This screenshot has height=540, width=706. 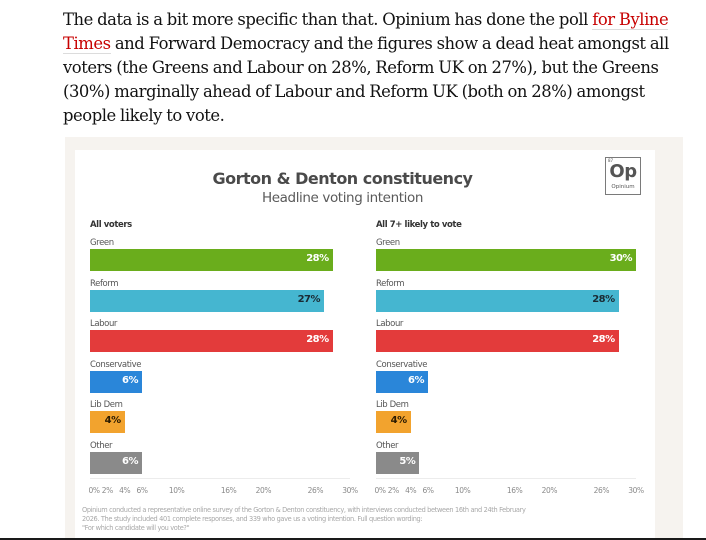 What do you see at coordinates (506, 260) in the screenshot?
I see `bar-green-all-7-likely-to-vote: 30%` at bounding box center [506, 260].